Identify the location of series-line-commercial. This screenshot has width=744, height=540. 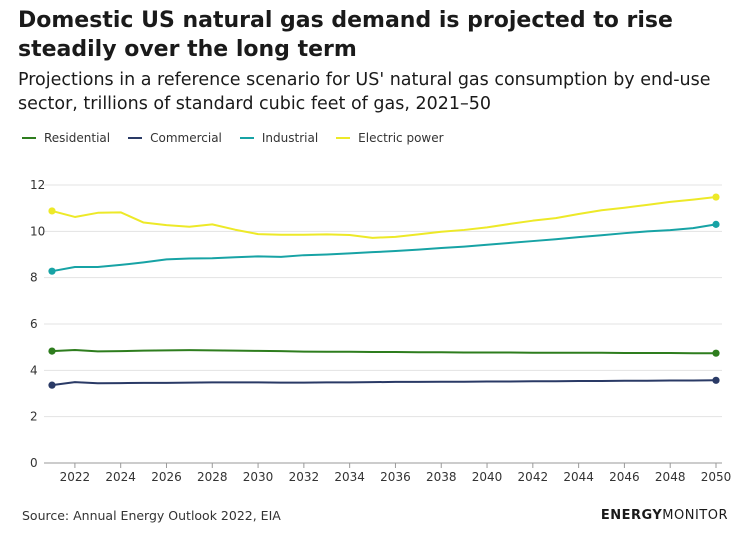
(384, 383).